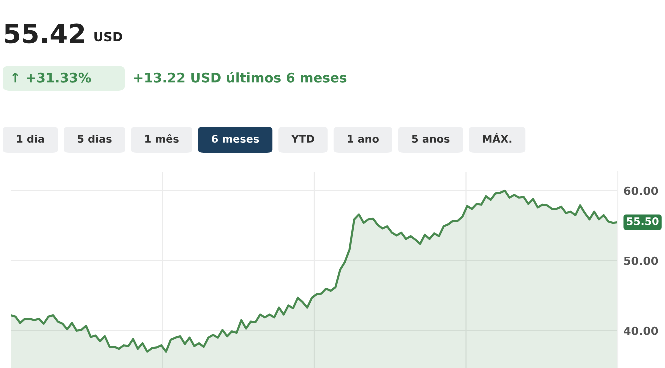 Image resolution: width=665 pixels, height=368 pixels. Describe the element at coordinates (641, 331) in the screenshot. I see `y-tick-label: 40.00` at that location.